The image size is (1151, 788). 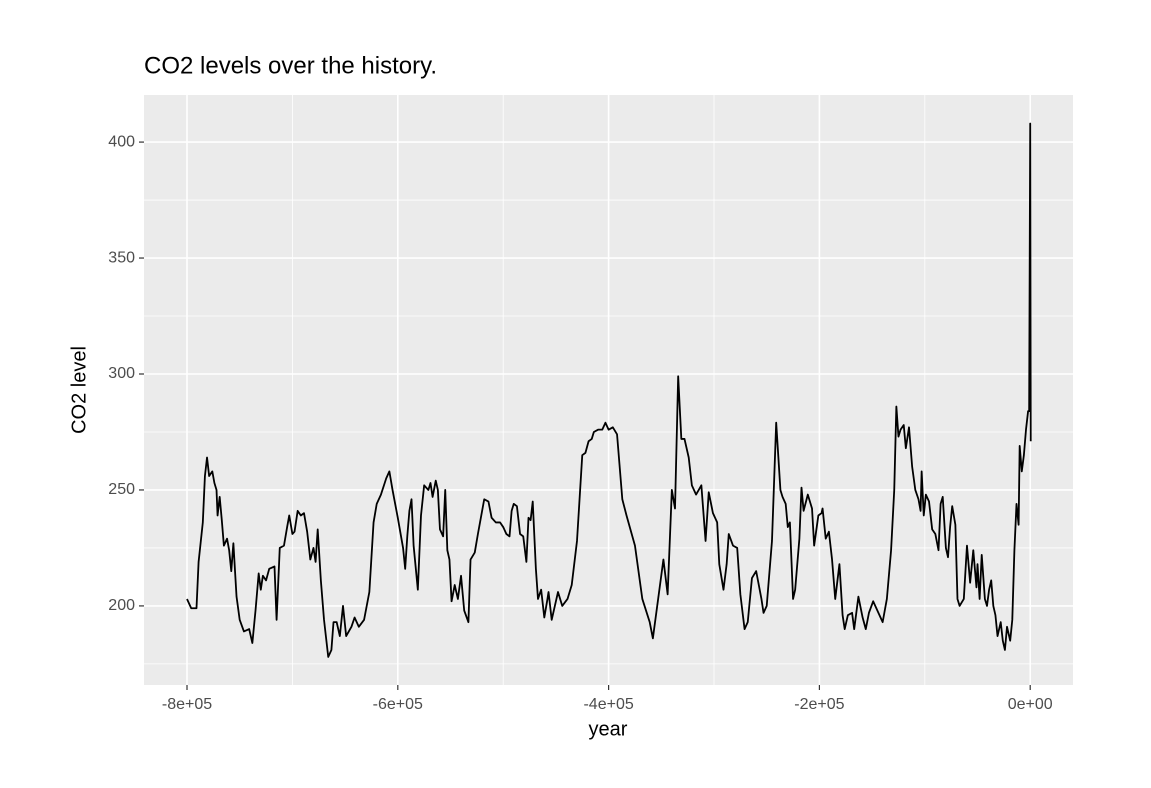 What do you see at coordinates (819, 704) in the screenshot?
I see `x-tick-label: -2e+05` at bounding box center [819, 704].